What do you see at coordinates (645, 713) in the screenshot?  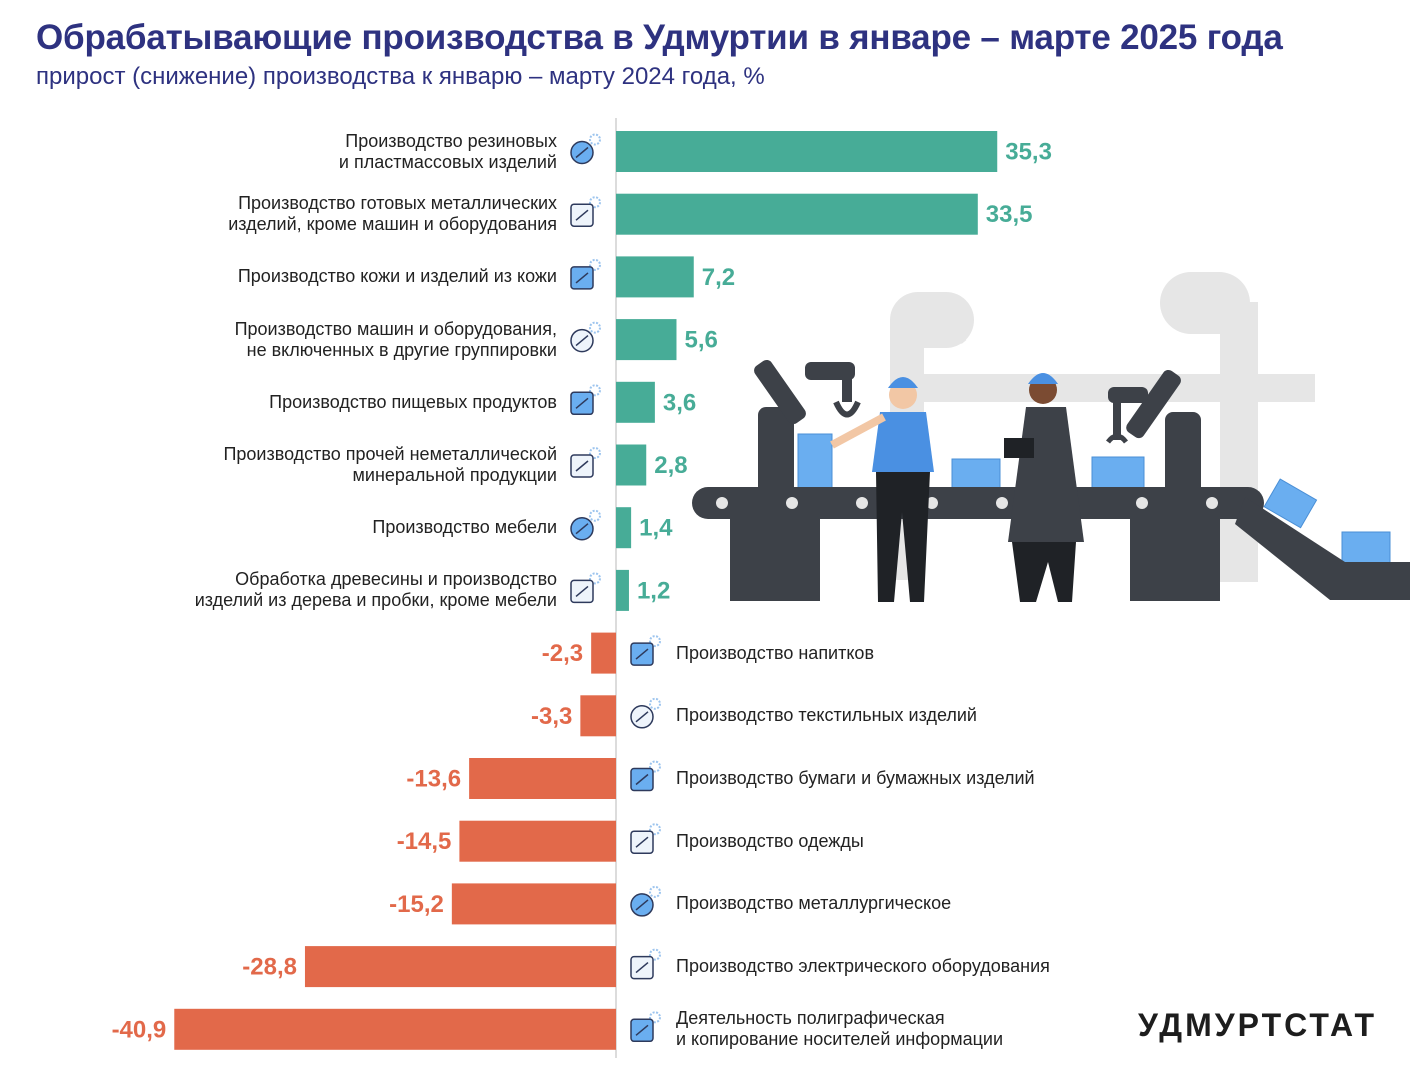 I see `fabric-icon` at bounding box center [645, 713].